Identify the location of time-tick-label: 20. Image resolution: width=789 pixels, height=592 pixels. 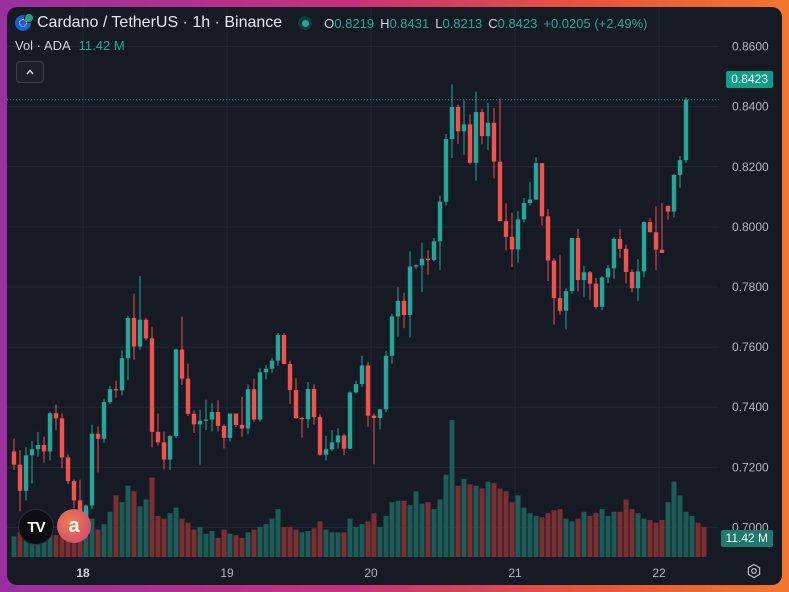
(371, 573).